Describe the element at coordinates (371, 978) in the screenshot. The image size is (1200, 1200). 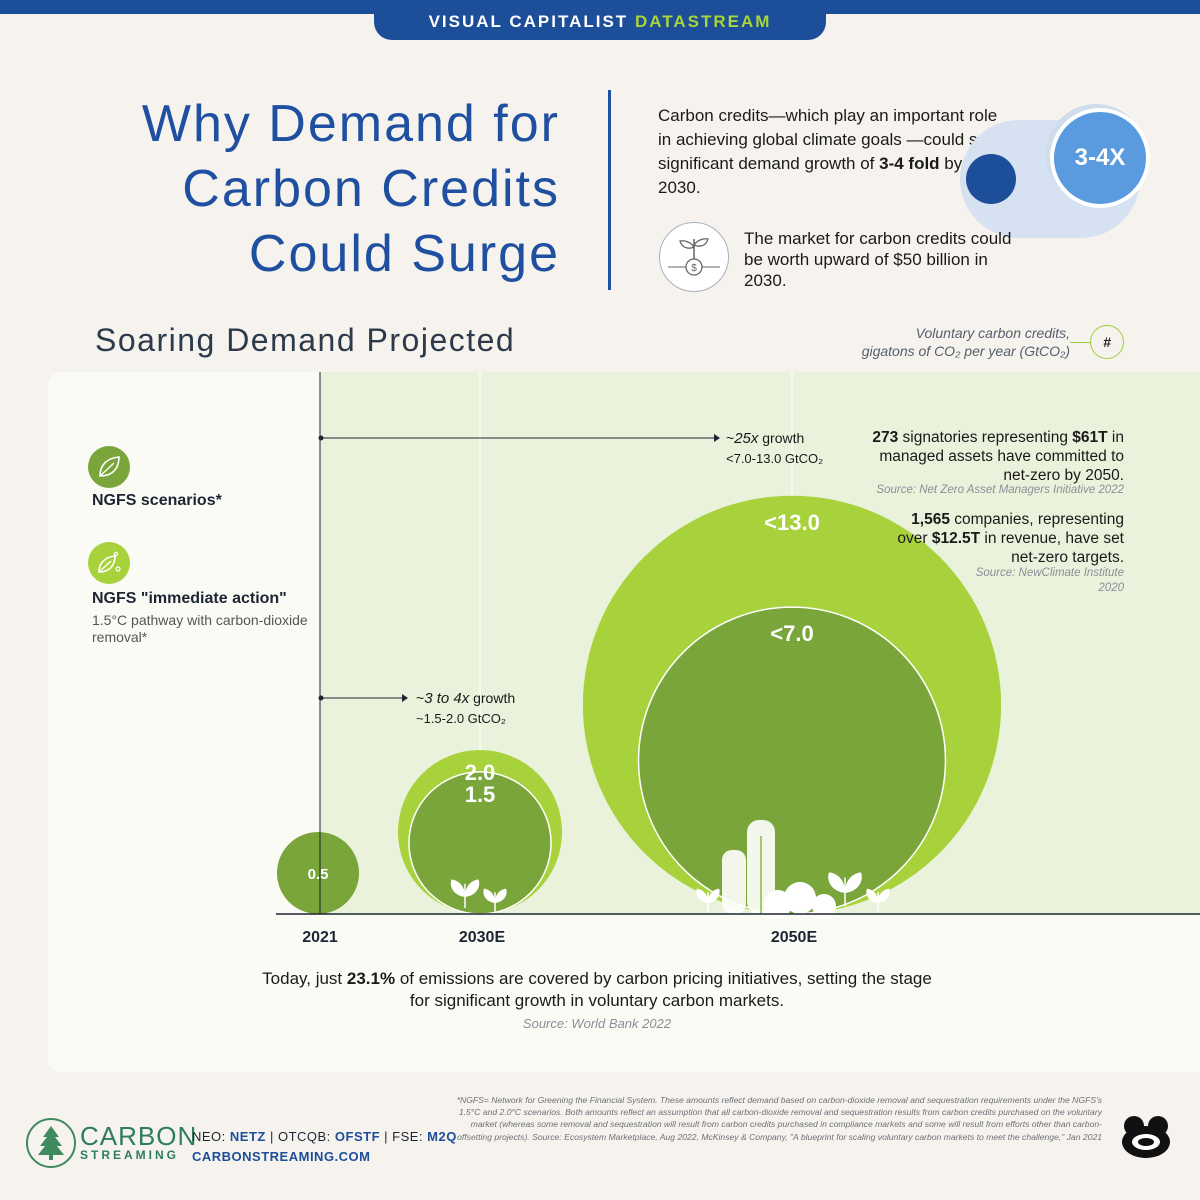
I see `summary-bold: 23.1%` at that location.